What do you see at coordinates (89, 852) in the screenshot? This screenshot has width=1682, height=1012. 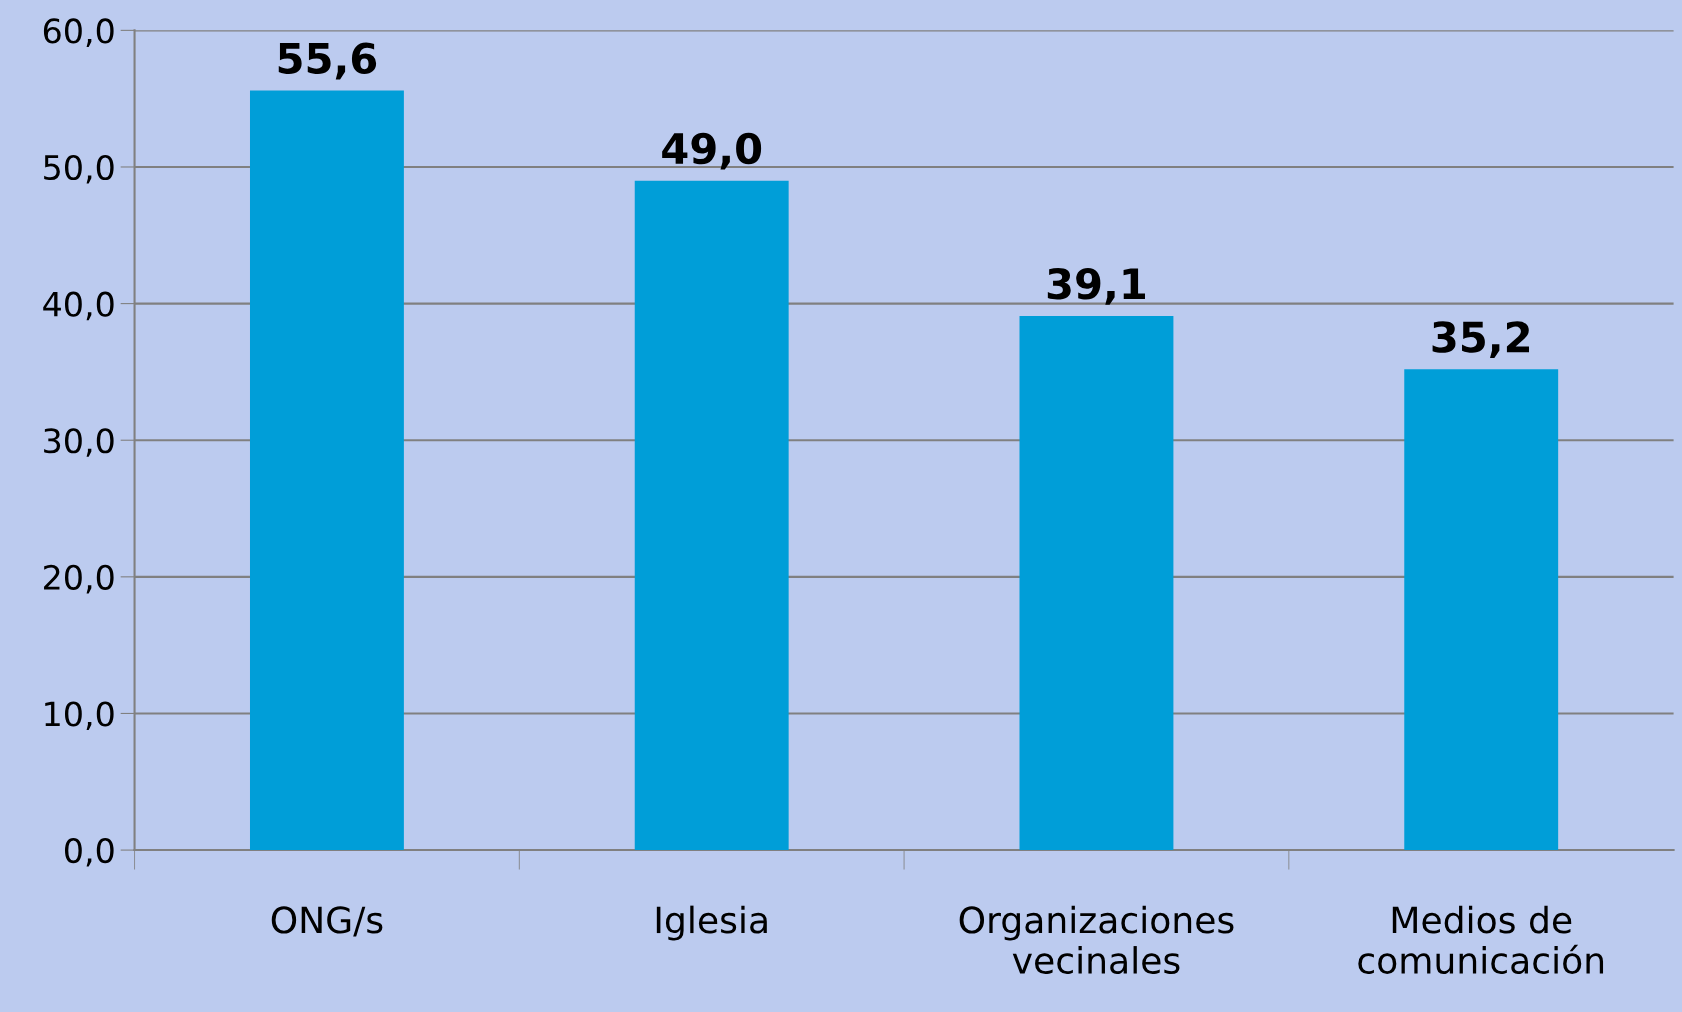 I see `y-tick-label: 0,0` at bounding box center [89, 852].